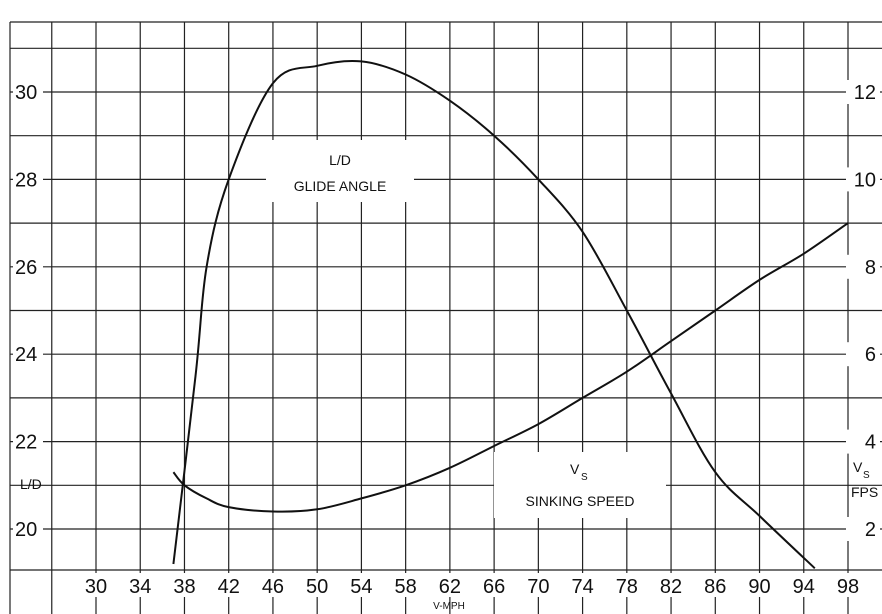 This screenshot has width=882, height=614. I want to click on vs-annotation-line2: SINKING SPEED, so click(580, 501).